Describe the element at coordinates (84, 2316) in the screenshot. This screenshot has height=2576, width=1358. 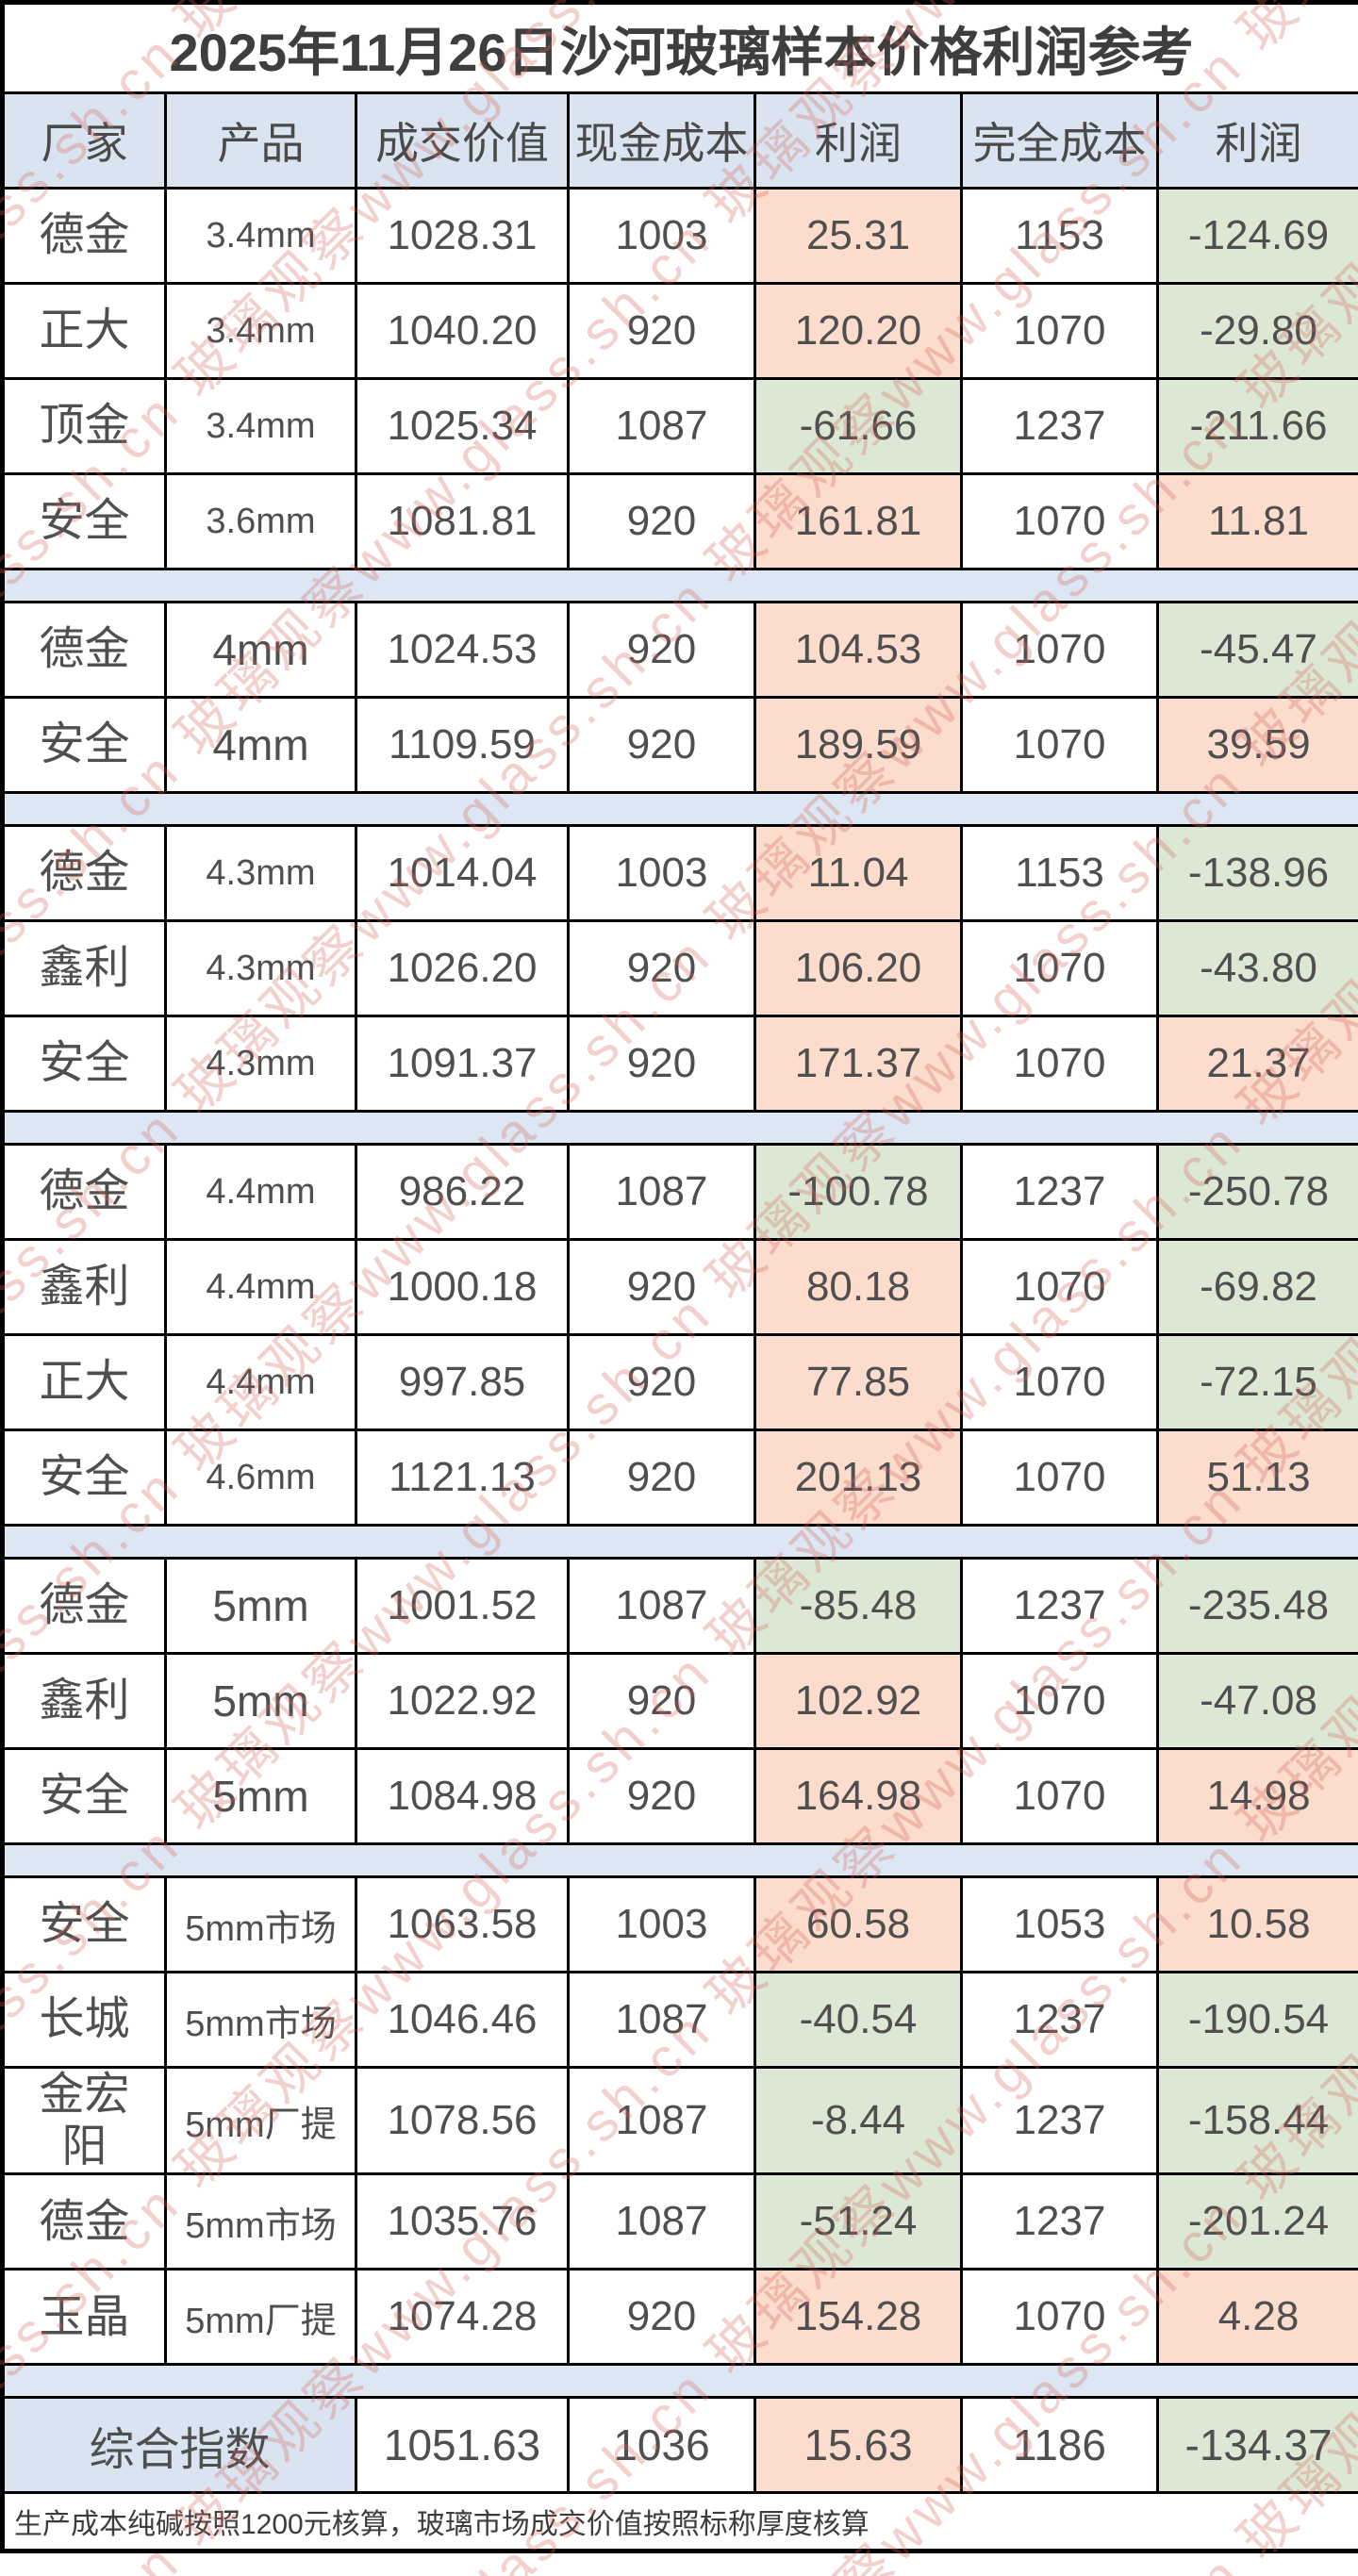
I see `factory-name: 玉晶` at that location.